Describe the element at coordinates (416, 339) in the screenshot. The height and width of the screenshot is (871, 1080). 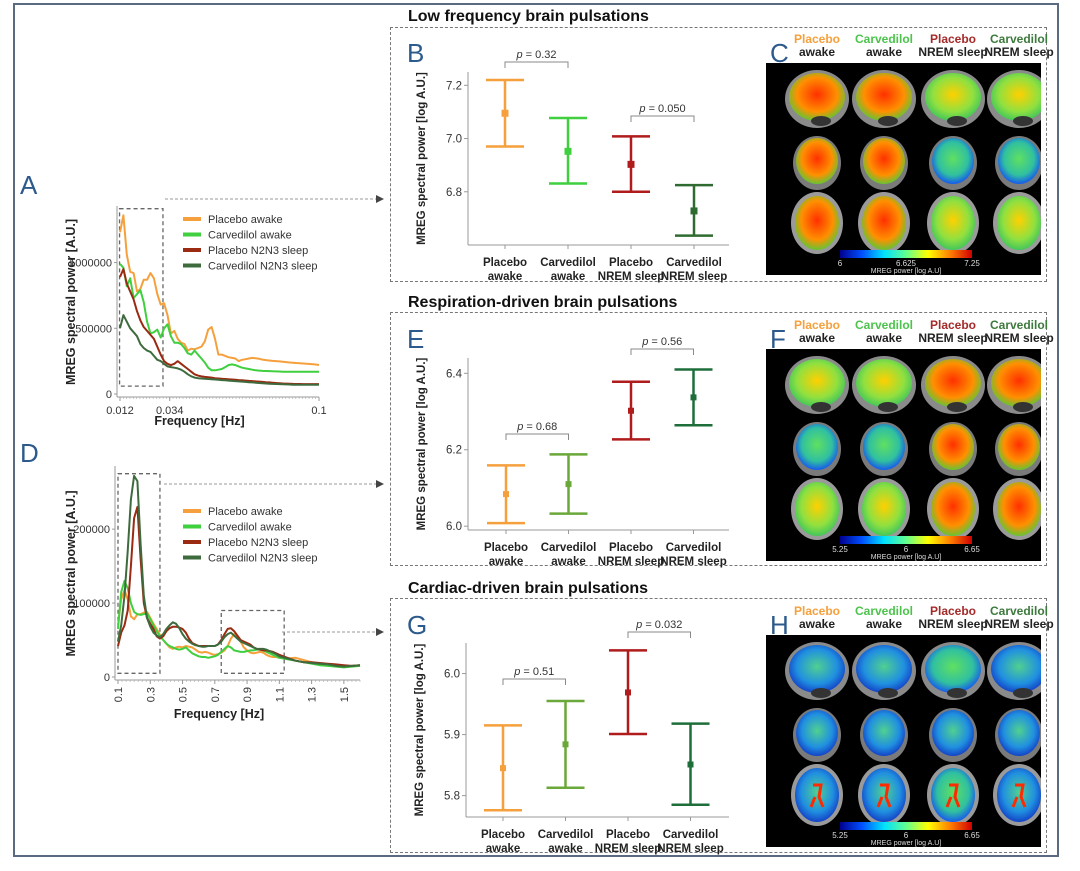
I see `panel-letter-e: E` at that location.